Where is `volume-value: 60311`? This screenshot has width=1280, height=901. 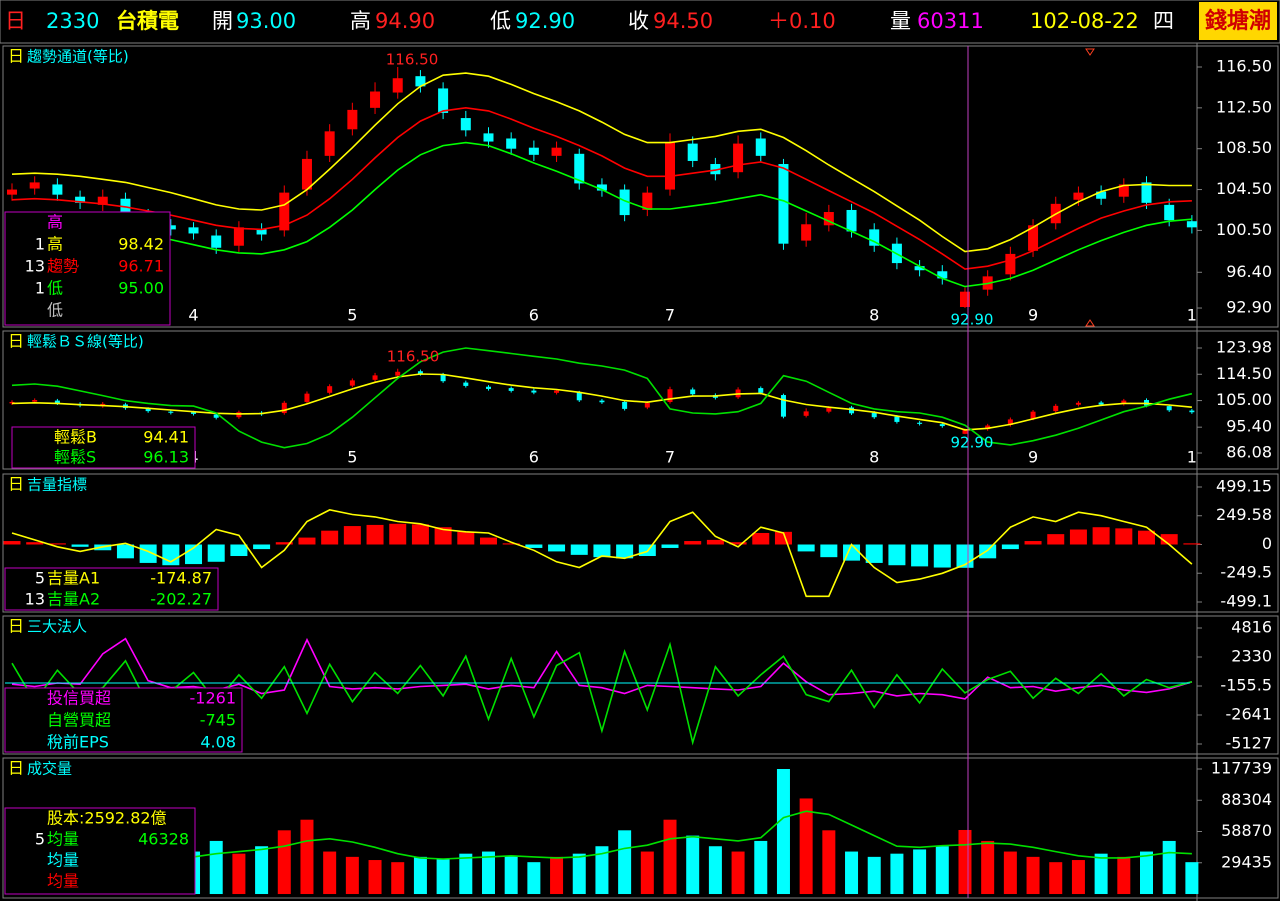 volume-value: 60311 is located at coordinates (950, 21).